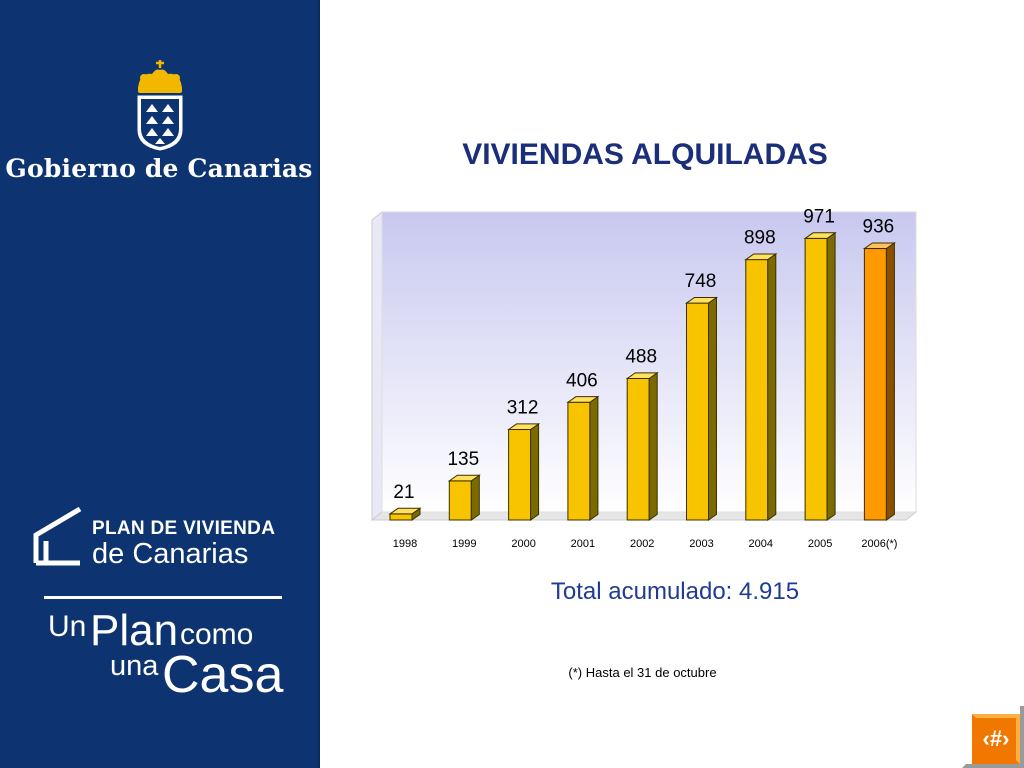 The width and height of the screenshot is (1024, 768). What do you see at coordinates (761, 544) in the screenshot?
I see `x-tick-label: 2004` at bounding box center [761, 544].